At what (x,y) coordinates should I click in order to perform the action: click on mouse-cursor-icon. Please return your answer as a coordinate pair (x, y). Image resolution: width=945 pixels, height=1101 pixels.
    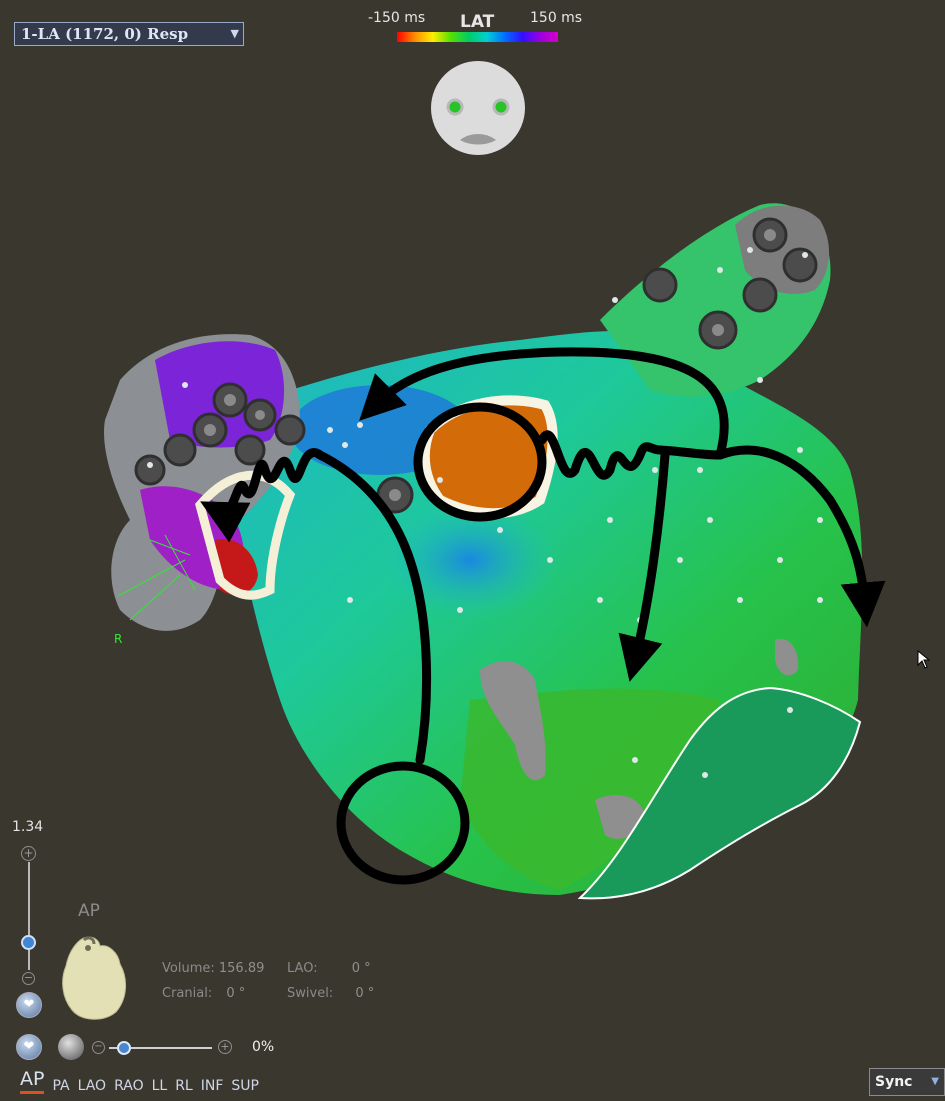
    Looking at the image, I should click on (924, 659).